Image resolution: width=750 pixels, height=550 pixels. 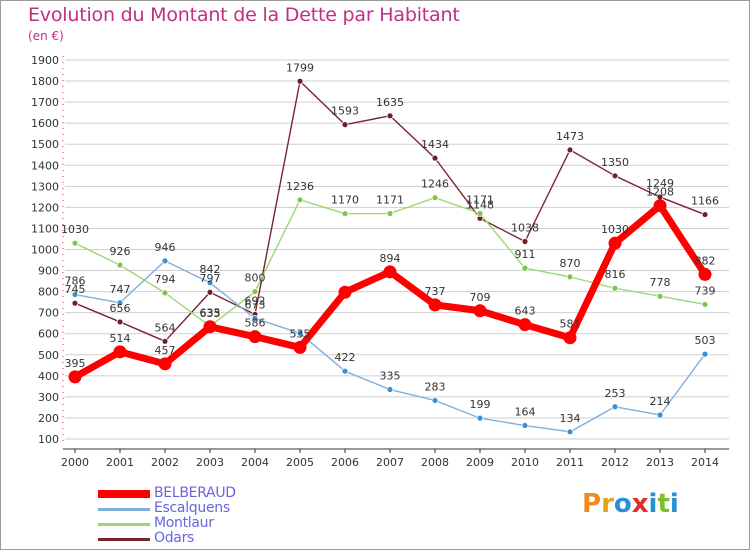 What do you see at coordinates (570, 136) in the screenshot?
I see `data-label-odars-2011: 1473` at bounding box center [570, 136].